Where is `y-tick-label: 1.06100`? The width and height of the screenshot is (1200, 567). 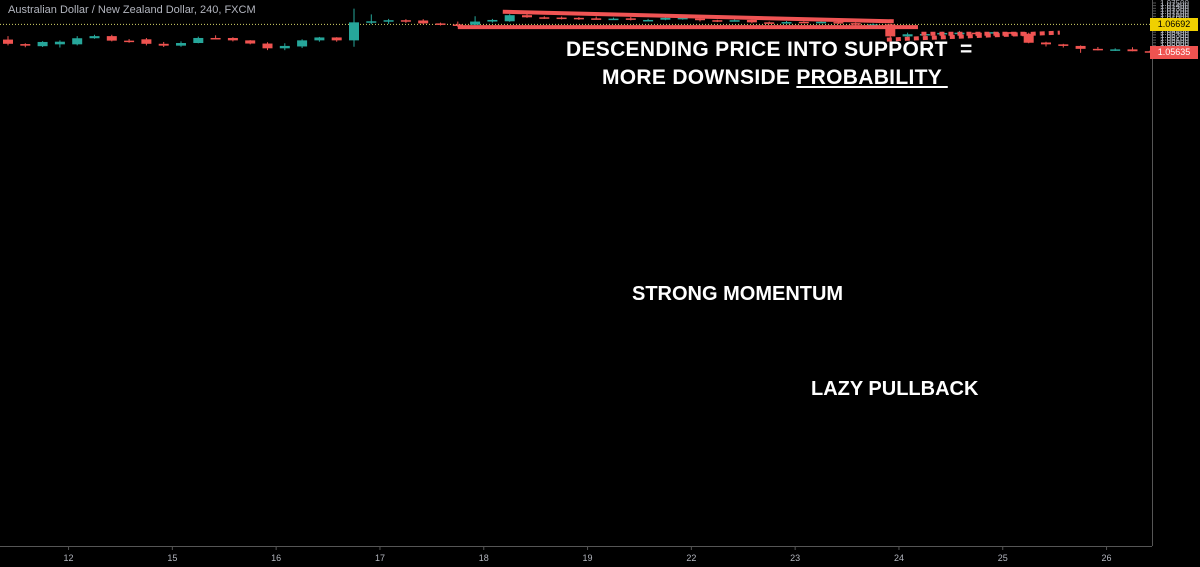
y-tick-label: 1.06100 is located at coordinates (1174, 40).